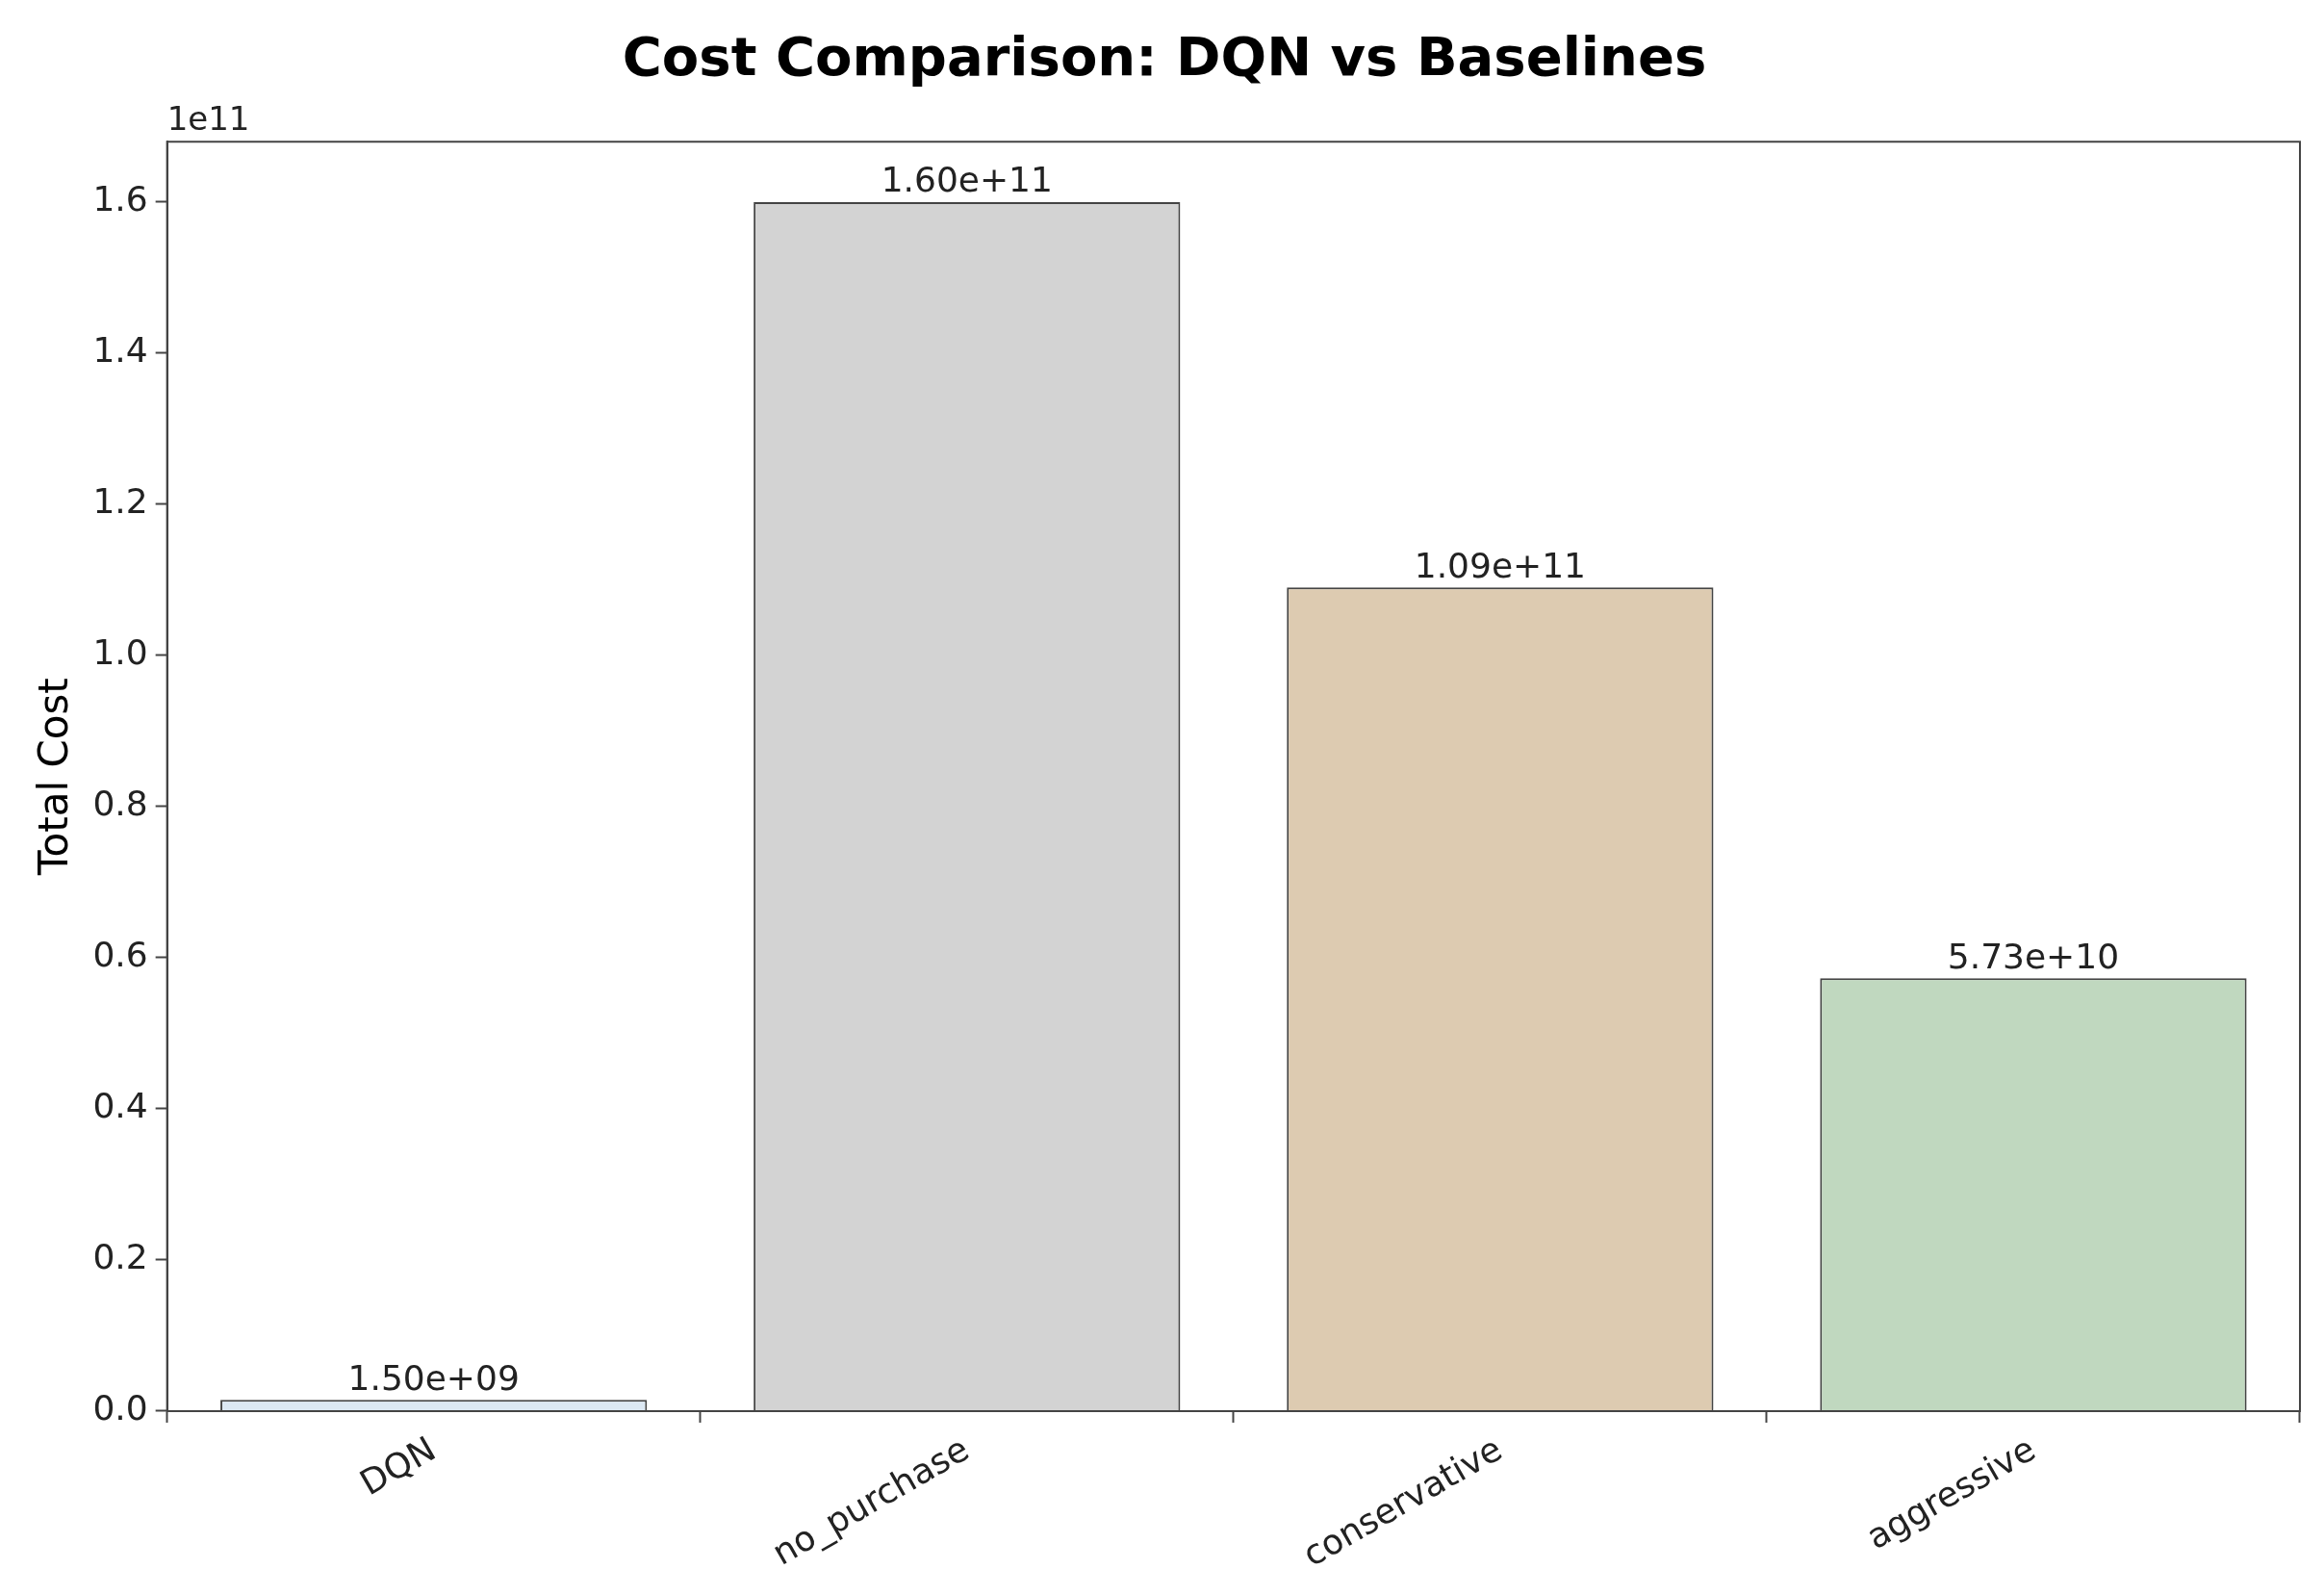 The width and height of the screenshot is (2324, 1595). Describe the element at coordinates (120, 804) in the screenshot. I see `y-tick-label: 0.8` at that location.